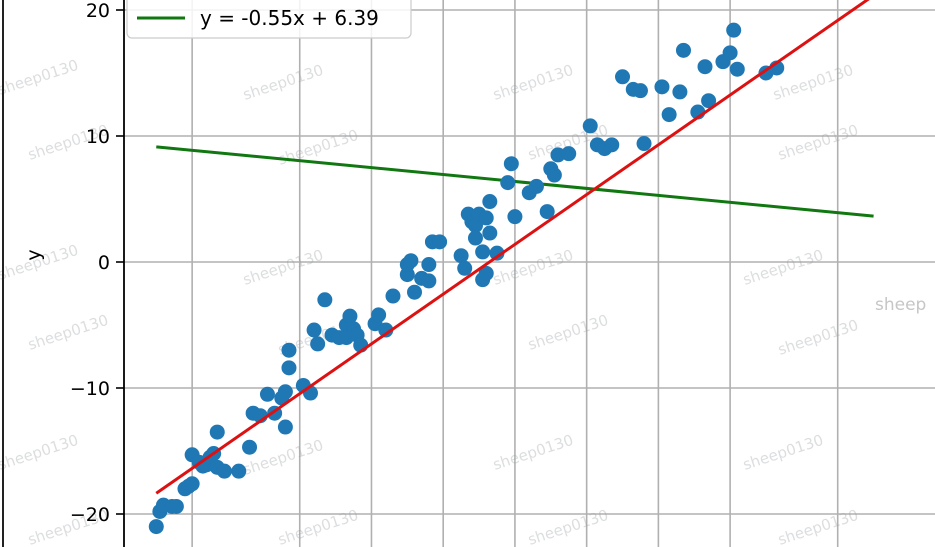  What do you see at coordinates (90, 263) in the screenshot?
I see `y-tick-labels: −20 −10 0 10 20` at bounding box center [90, 263].